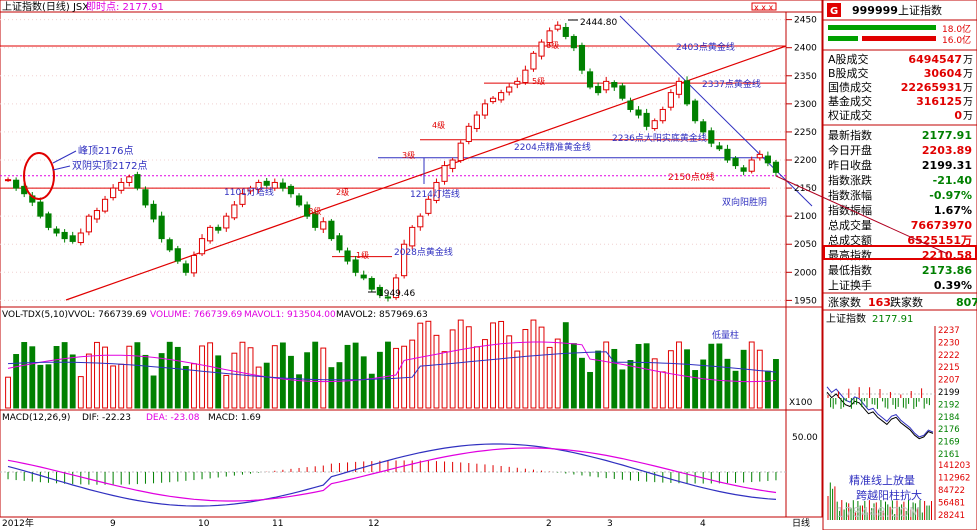 This screenshot has height=530, width=977. I want to click on vol-mavol1: MAVOL1: 913504.00, so click(290, 315).